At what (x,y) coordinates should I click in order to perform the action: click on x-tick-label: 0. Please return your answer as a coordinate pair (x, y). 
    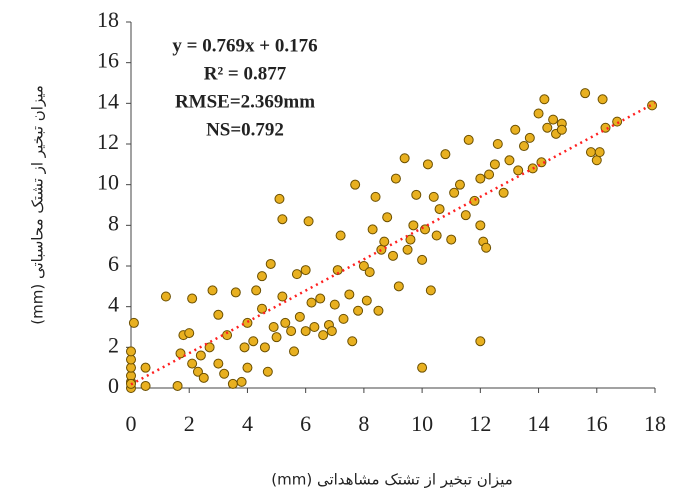
    Looking at the image, I should click on (131, 423).